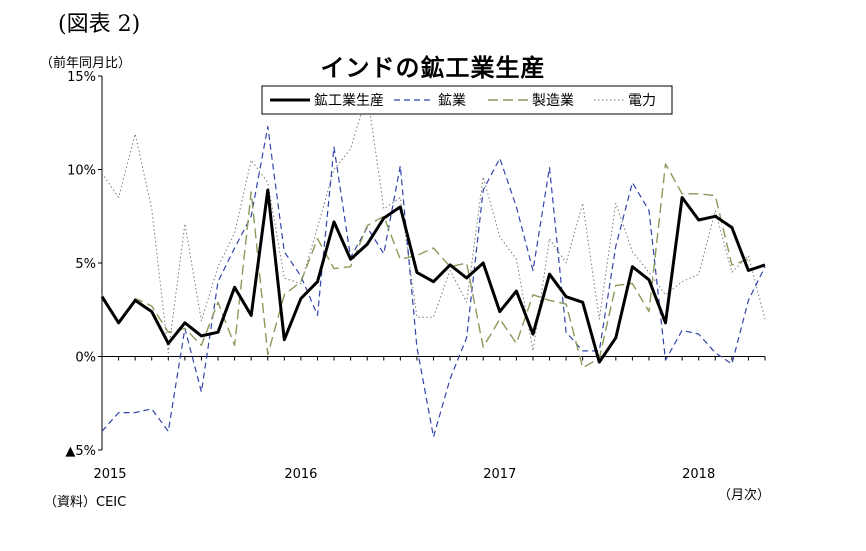 The height and width of the screenshot is (551, 866). I want to click on legend-box, so click(467, 100).